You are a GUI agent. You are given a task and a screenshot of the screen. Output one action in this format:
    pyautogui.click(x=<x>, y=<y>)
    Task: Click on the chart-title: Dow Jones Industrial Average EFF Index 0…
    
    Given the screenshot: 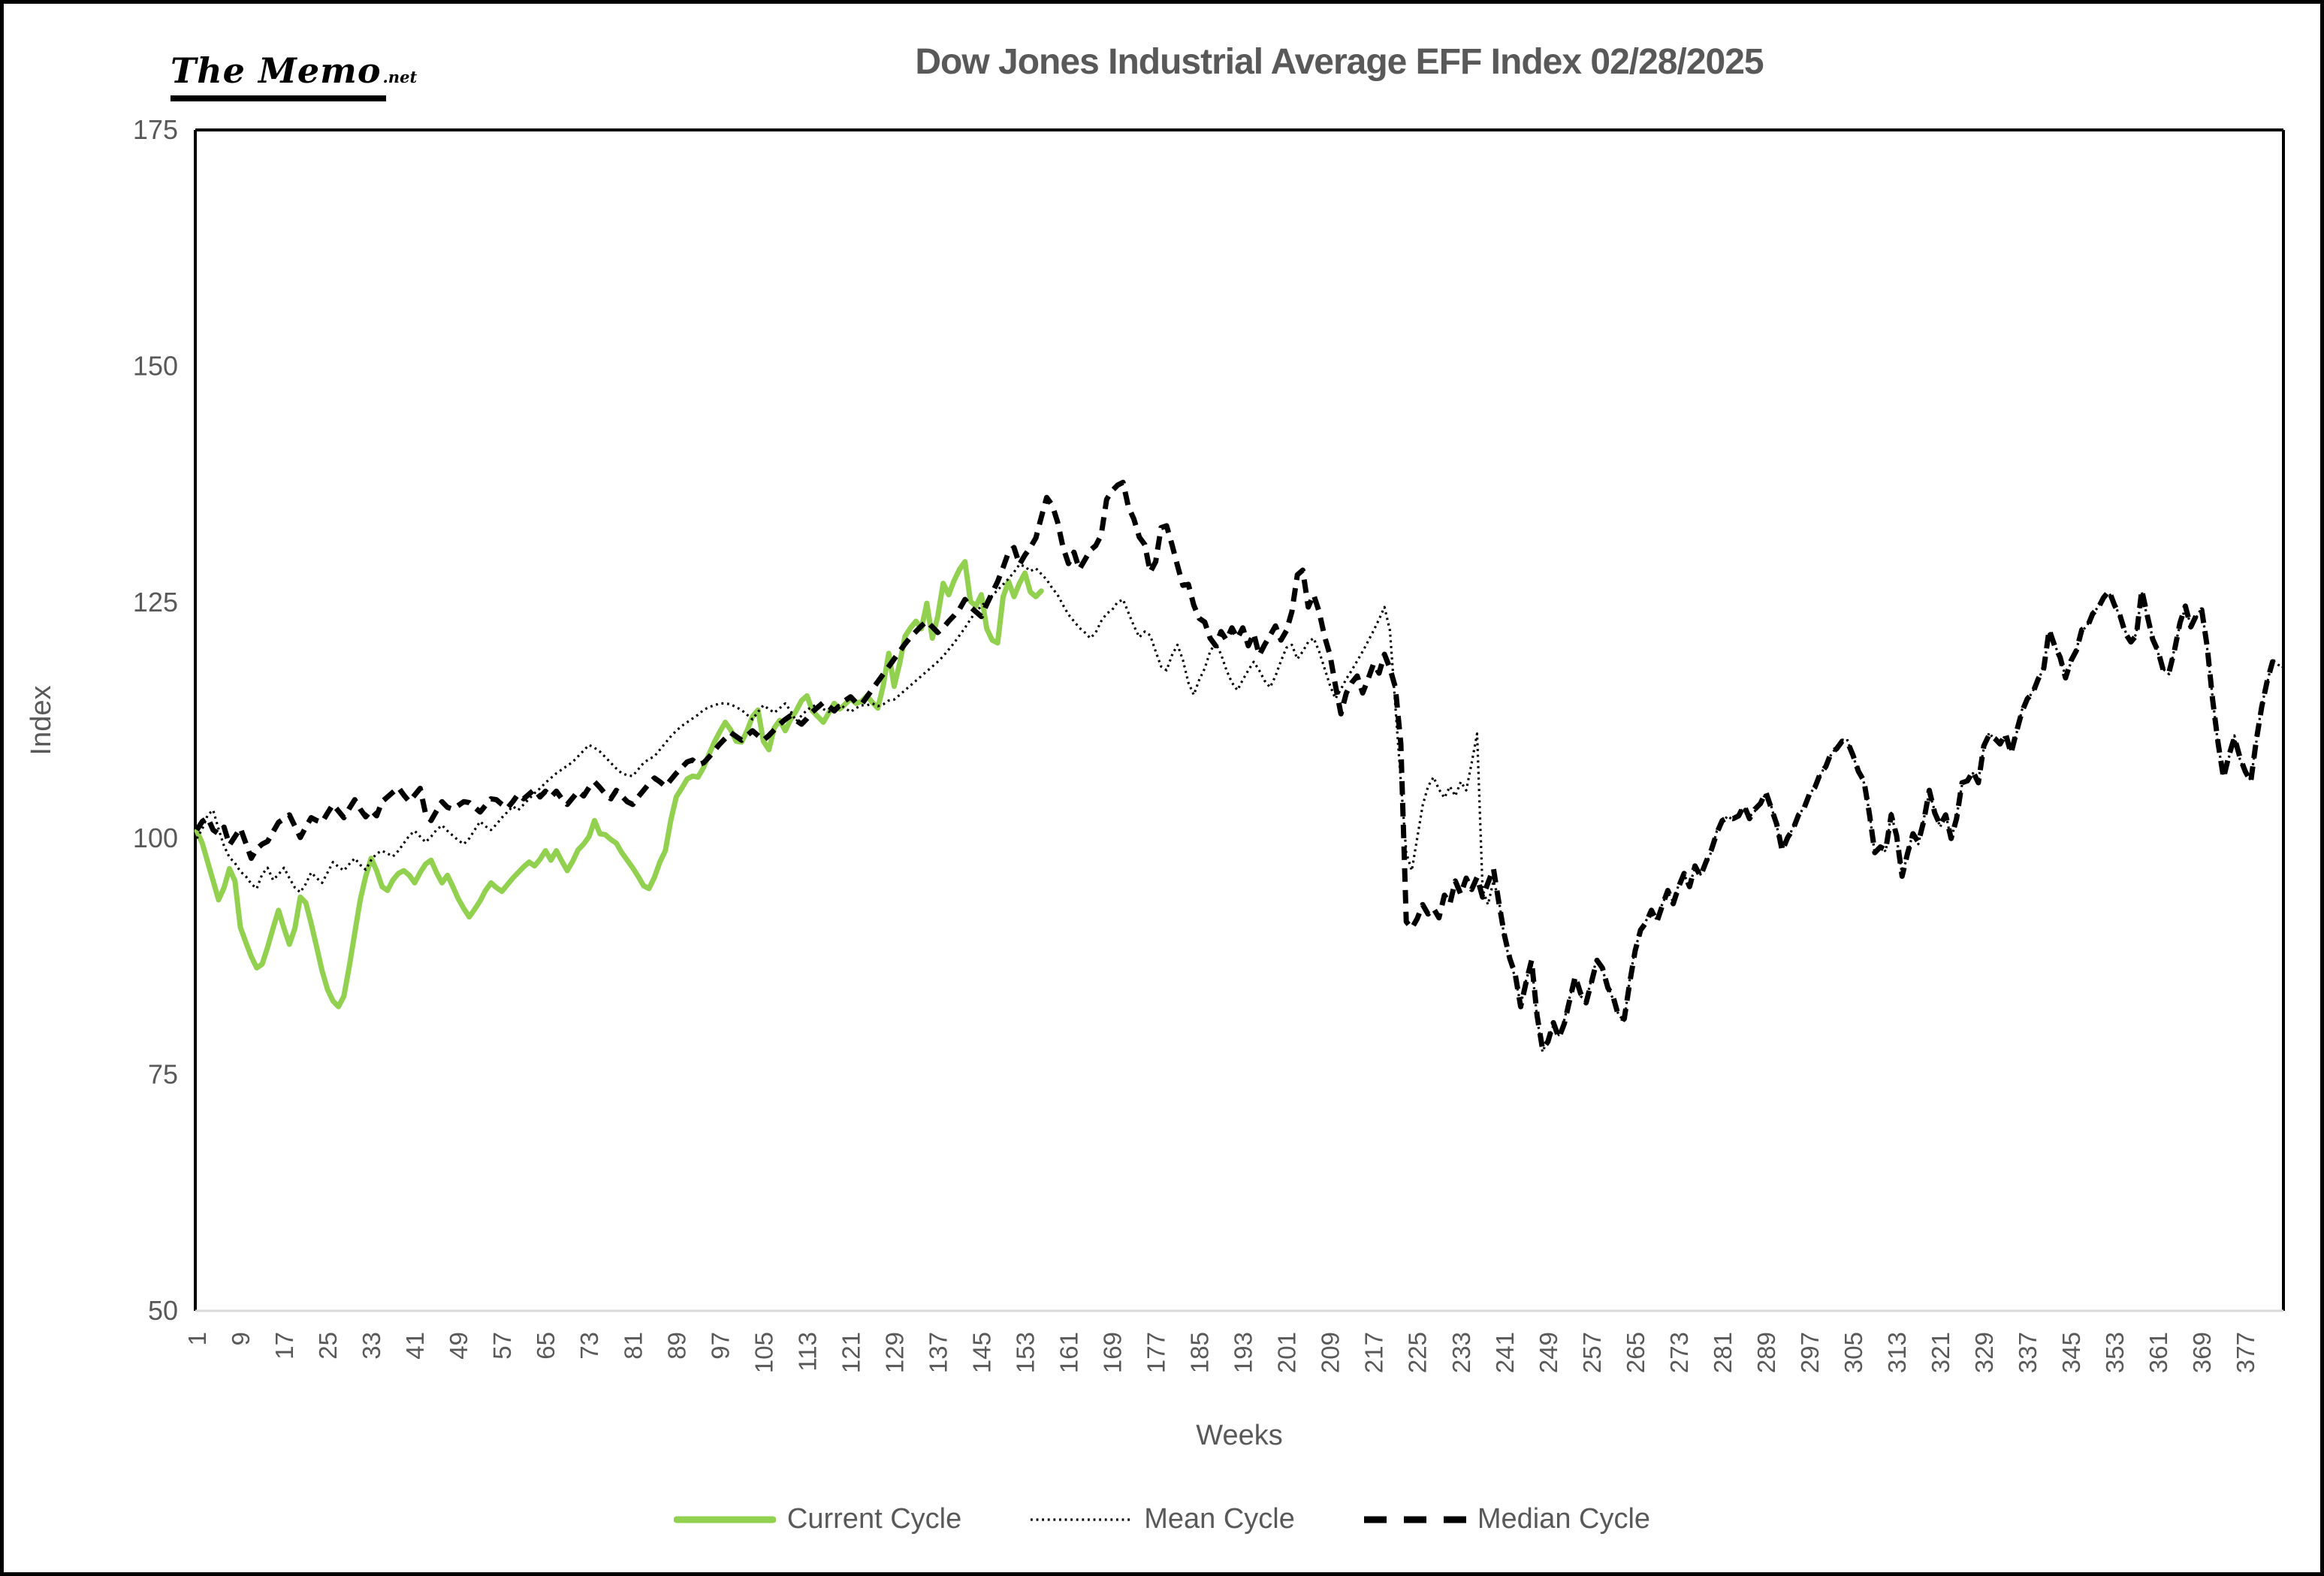 What is the action you would take?
    pyautogui.click(x=1339, y=62)
    